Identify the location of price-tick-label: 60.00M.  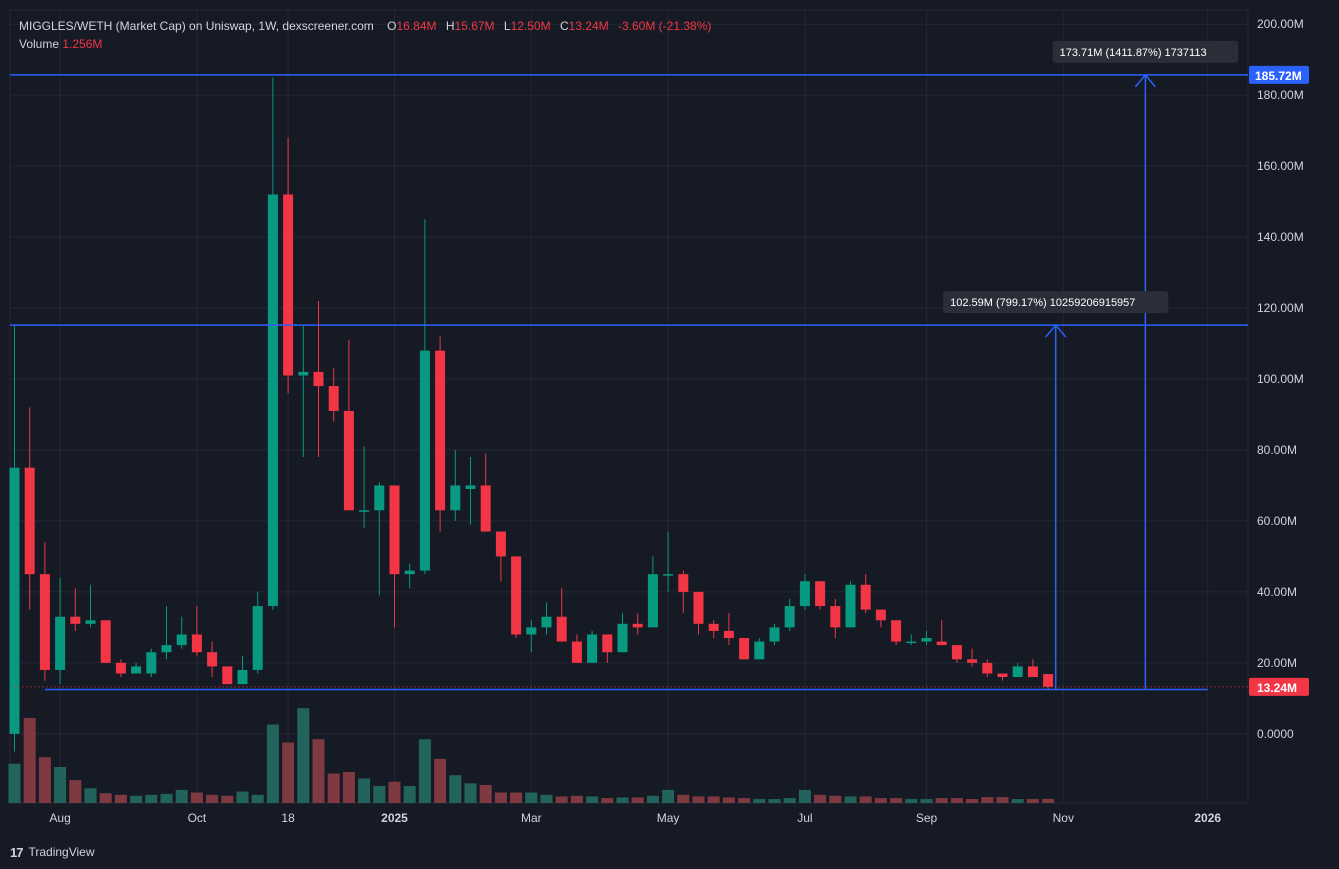
(1277, 521).